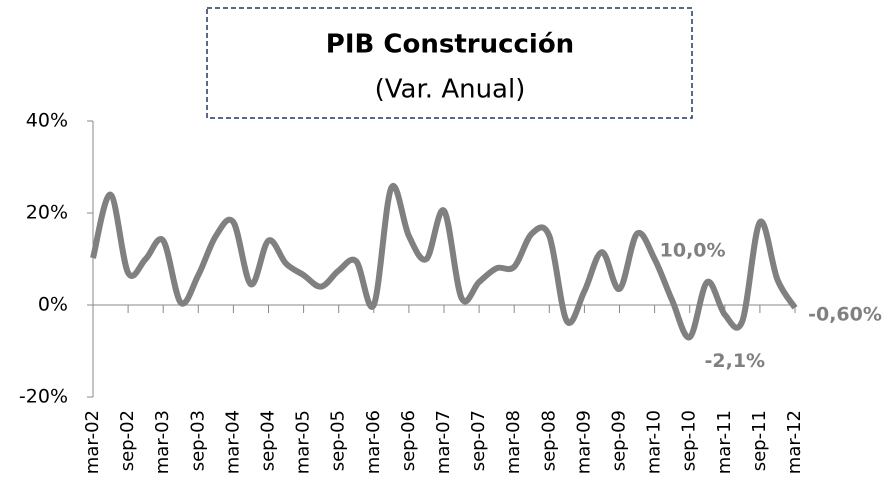 This screenshot has width=885, height=495. What do you see at coordinates (794, 442) in the screenshot?
I see `x-tick-label: mar-12` at bounding box center [794, 442].